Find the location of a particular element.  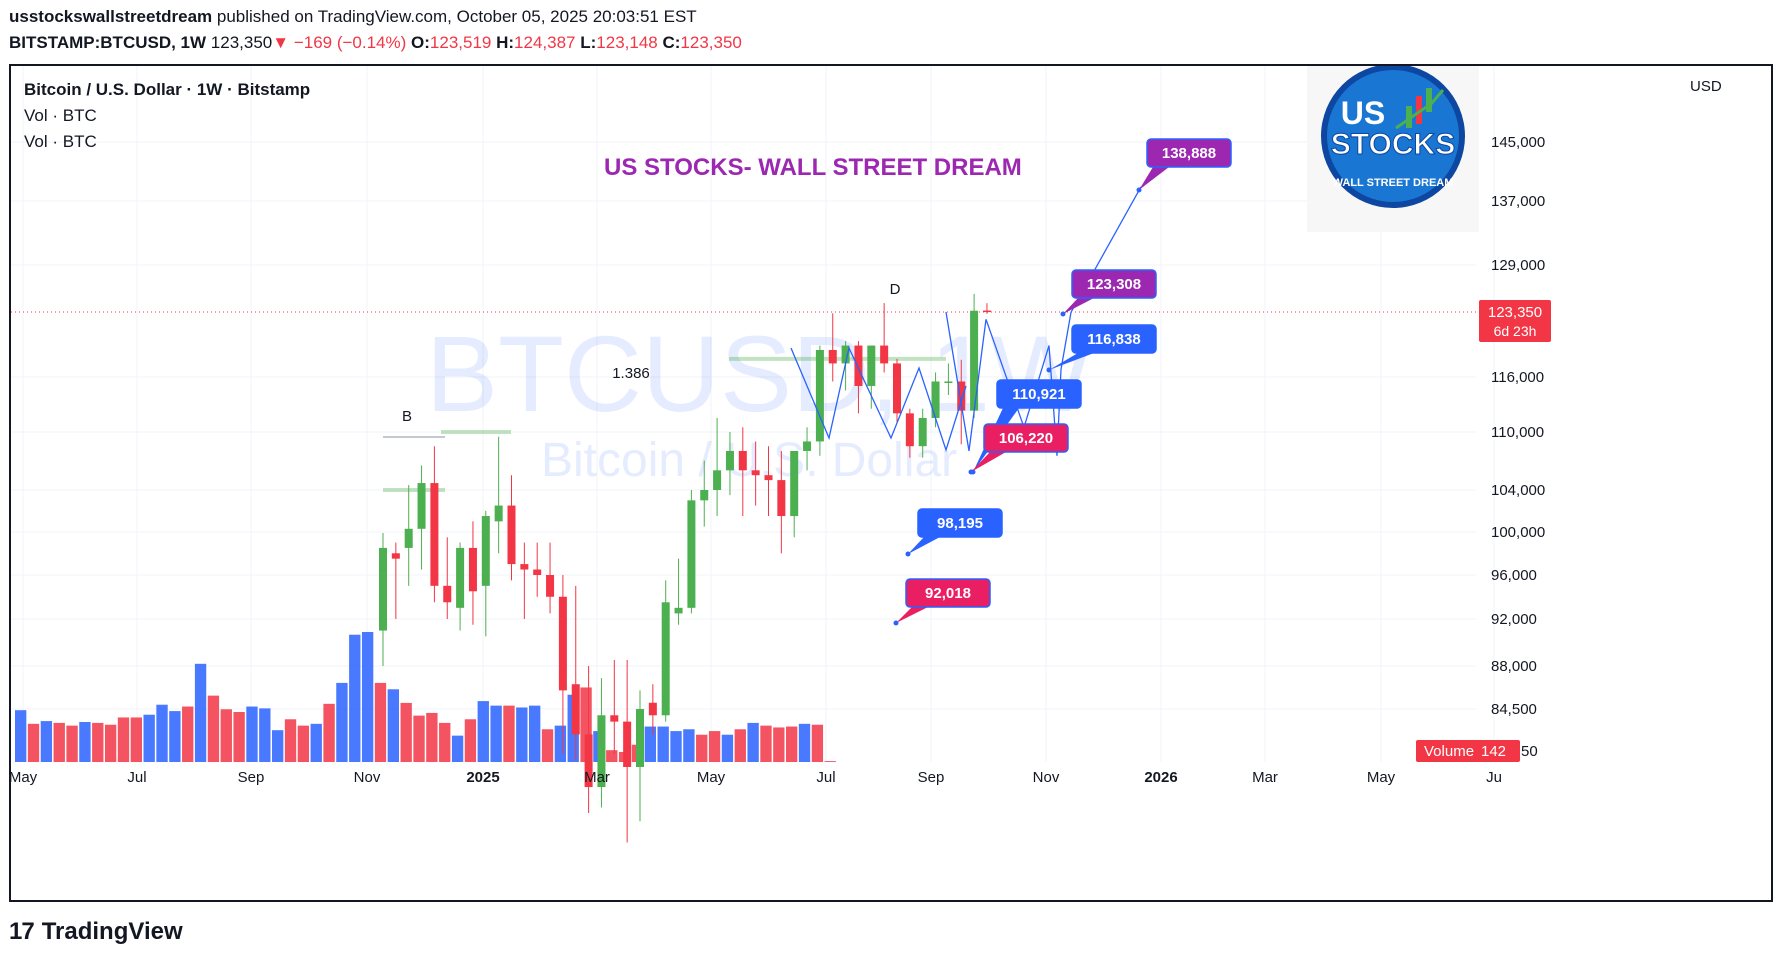

volume-tag-box is located at coordinates (1468, 751).